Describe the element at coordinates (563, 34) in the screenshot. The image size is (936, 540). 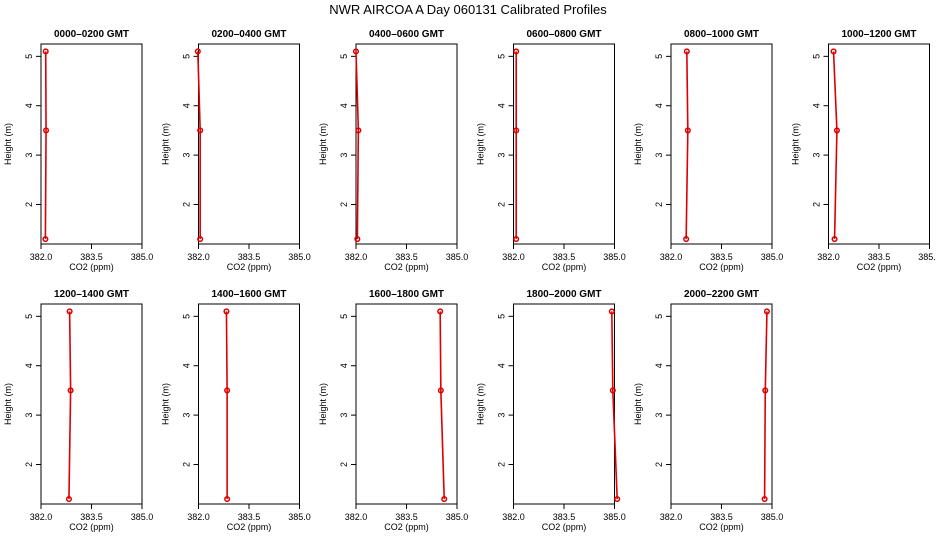
I see `panel-title: 0600–0800 GMT` at that location.